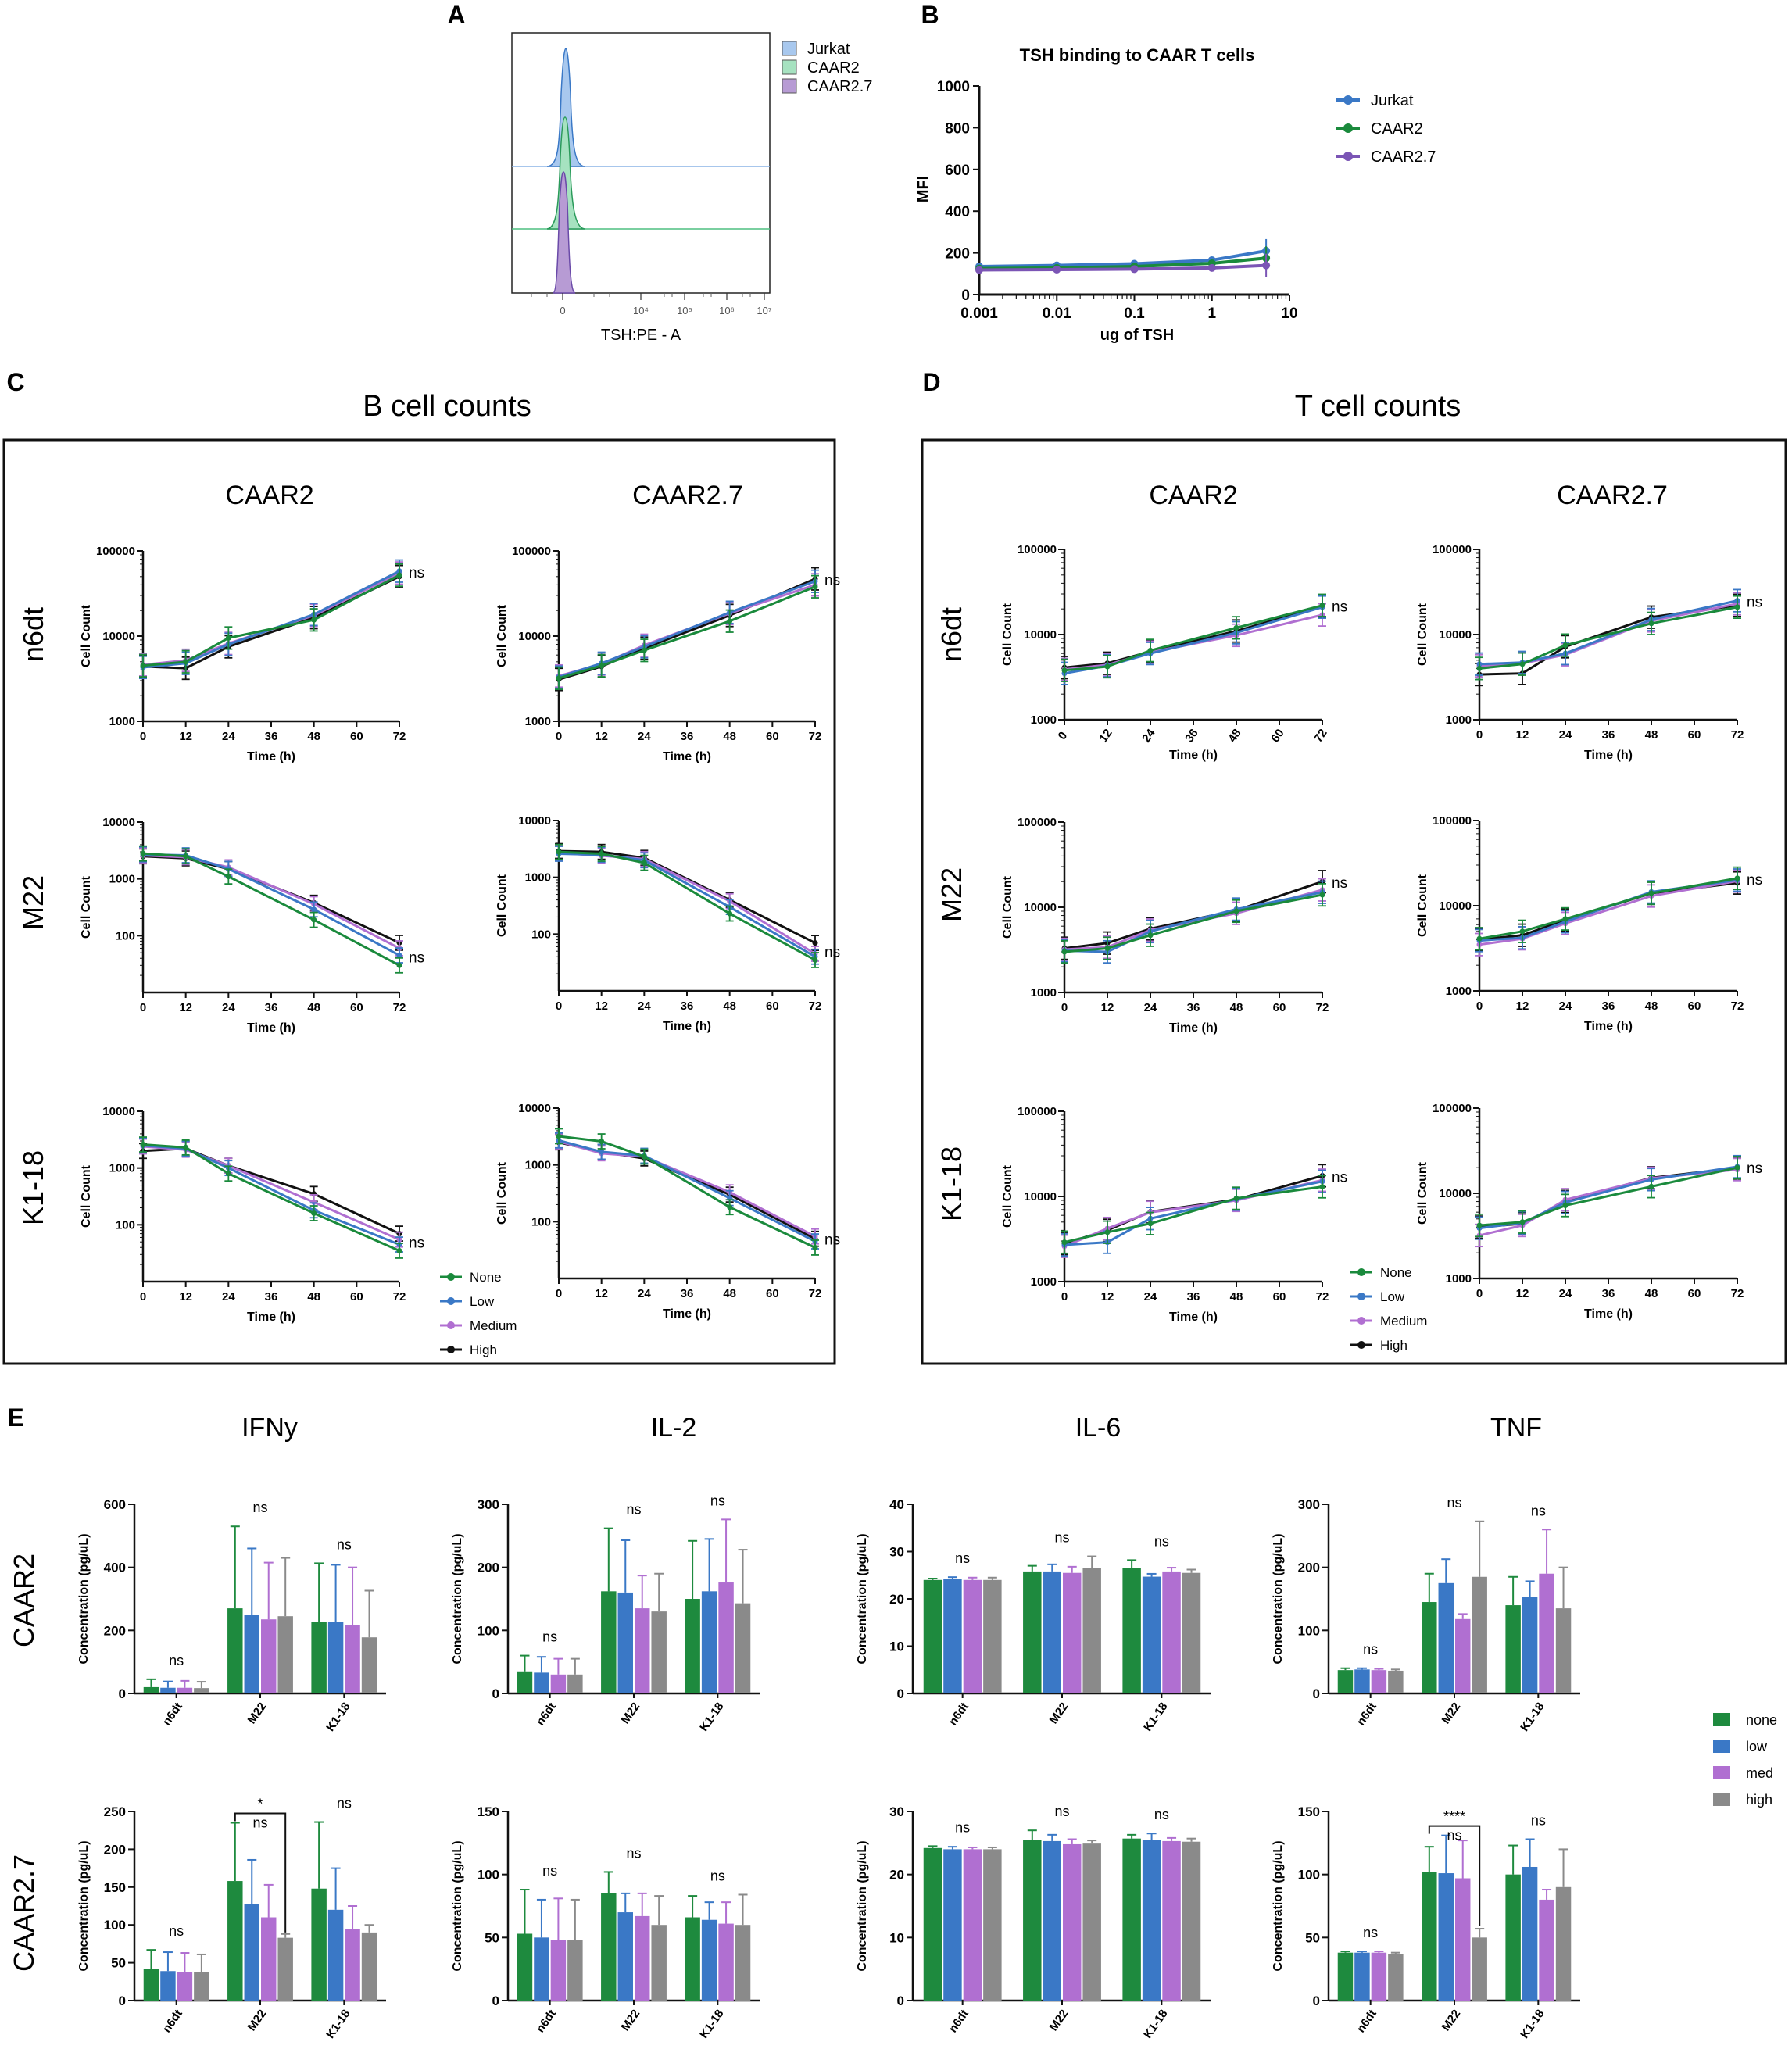 Image resolution: width=1792 pixels, height=2049 pixels. I want to click on x-tick-label: n6dt, so click(546, 1714).